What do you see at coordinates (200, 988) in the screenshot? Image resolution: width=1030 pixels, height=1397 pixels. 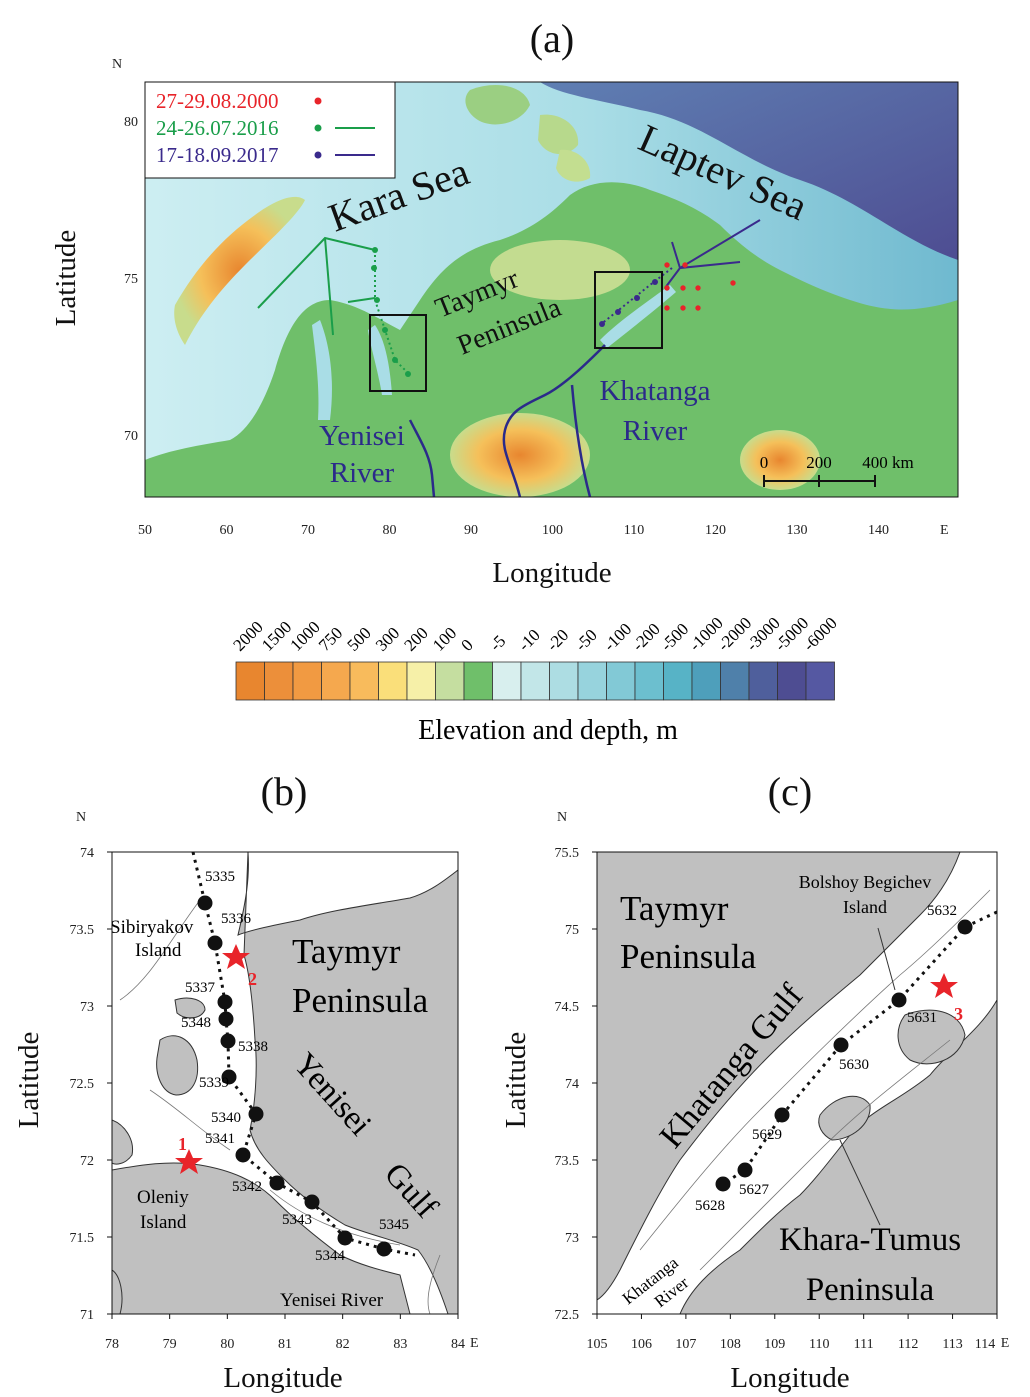 I see `station-label-5337: 5337` at bounding box center [200, 988].